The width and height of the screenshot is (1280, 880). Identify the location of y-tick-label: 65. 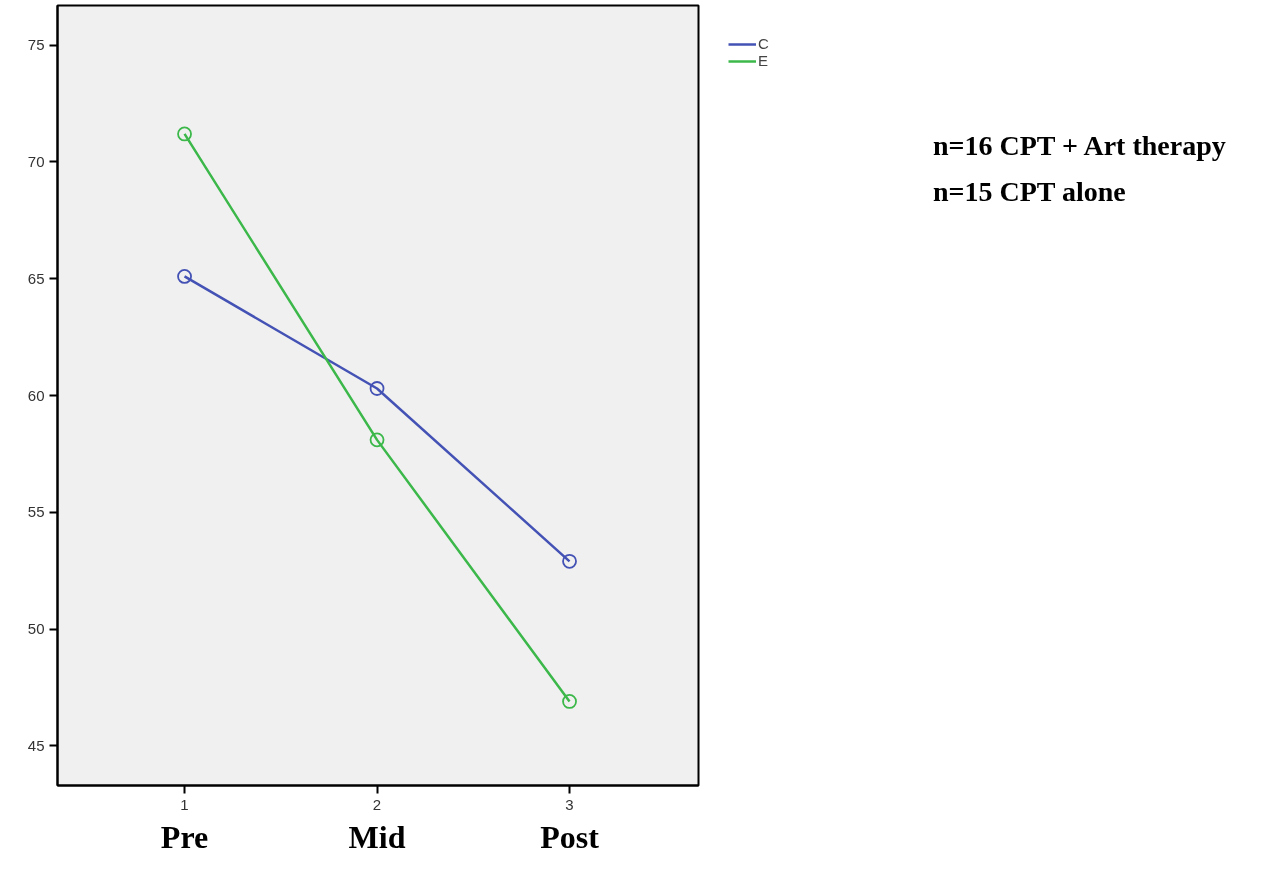
(36, 278).